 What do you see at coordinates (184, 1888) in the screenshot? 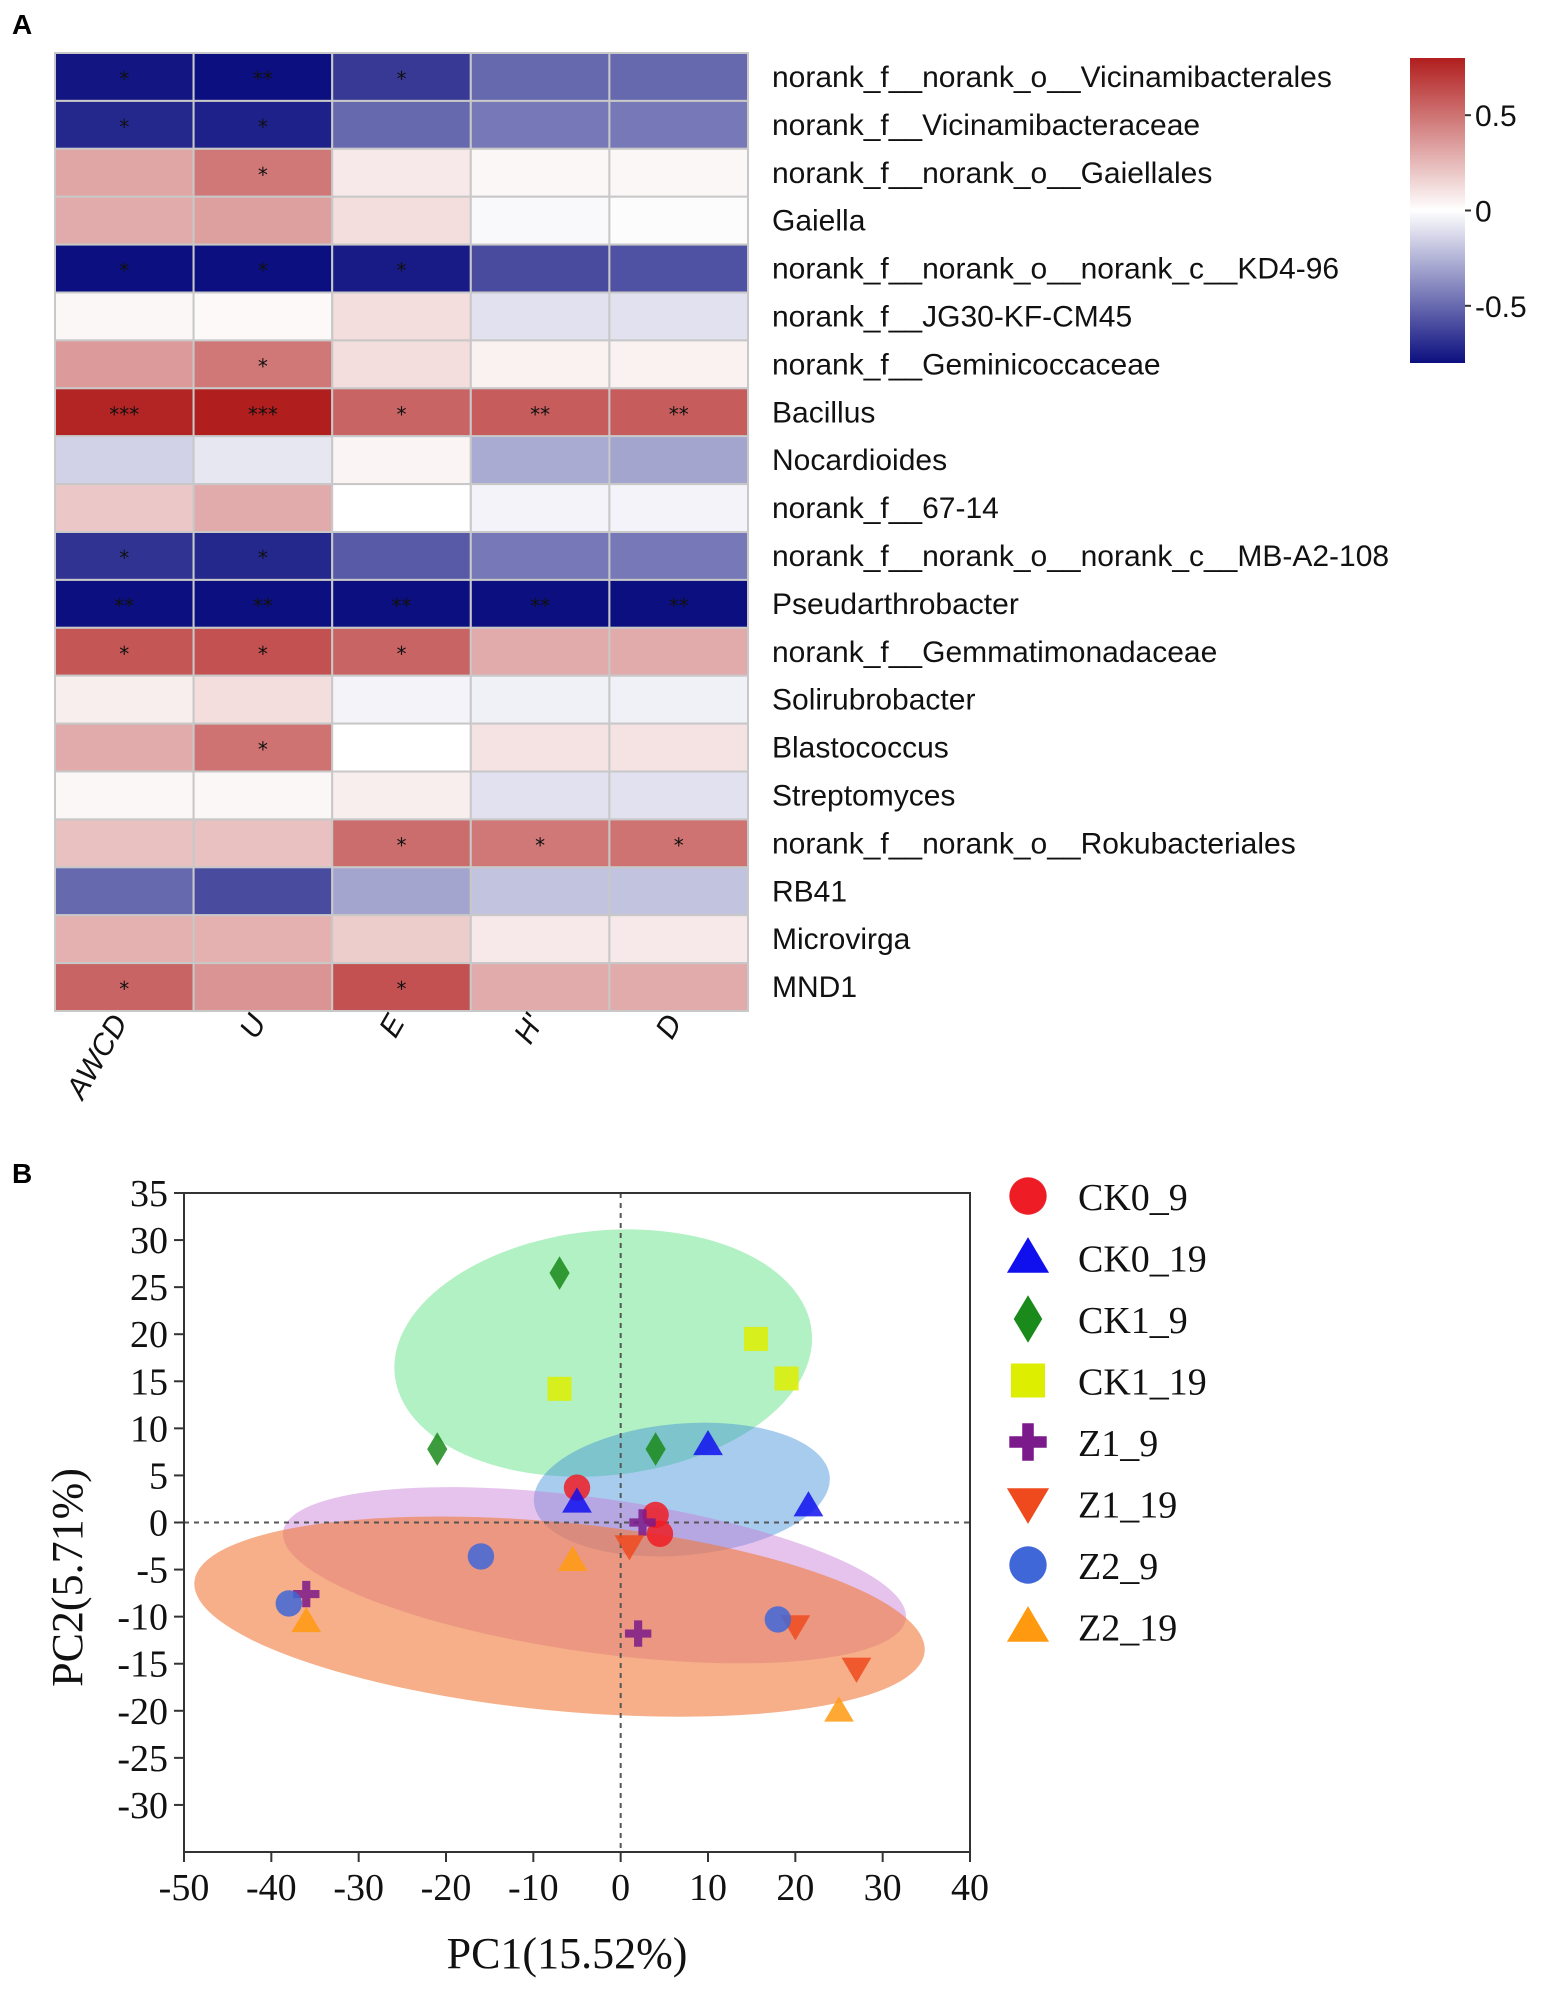
I see `x-tick-label: -50` at bounding box center [184, 1888].